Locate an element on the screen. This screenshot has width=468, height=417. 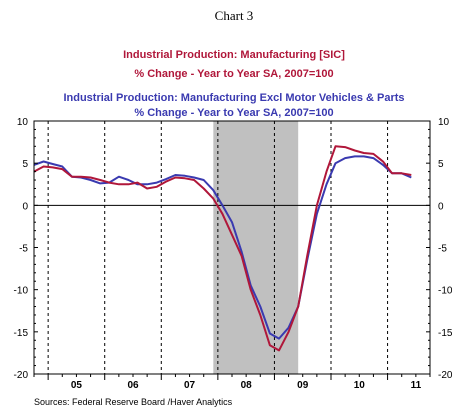
x-axis: 05 06 07 08 09 10 11 is located at coordinates (232, 382).